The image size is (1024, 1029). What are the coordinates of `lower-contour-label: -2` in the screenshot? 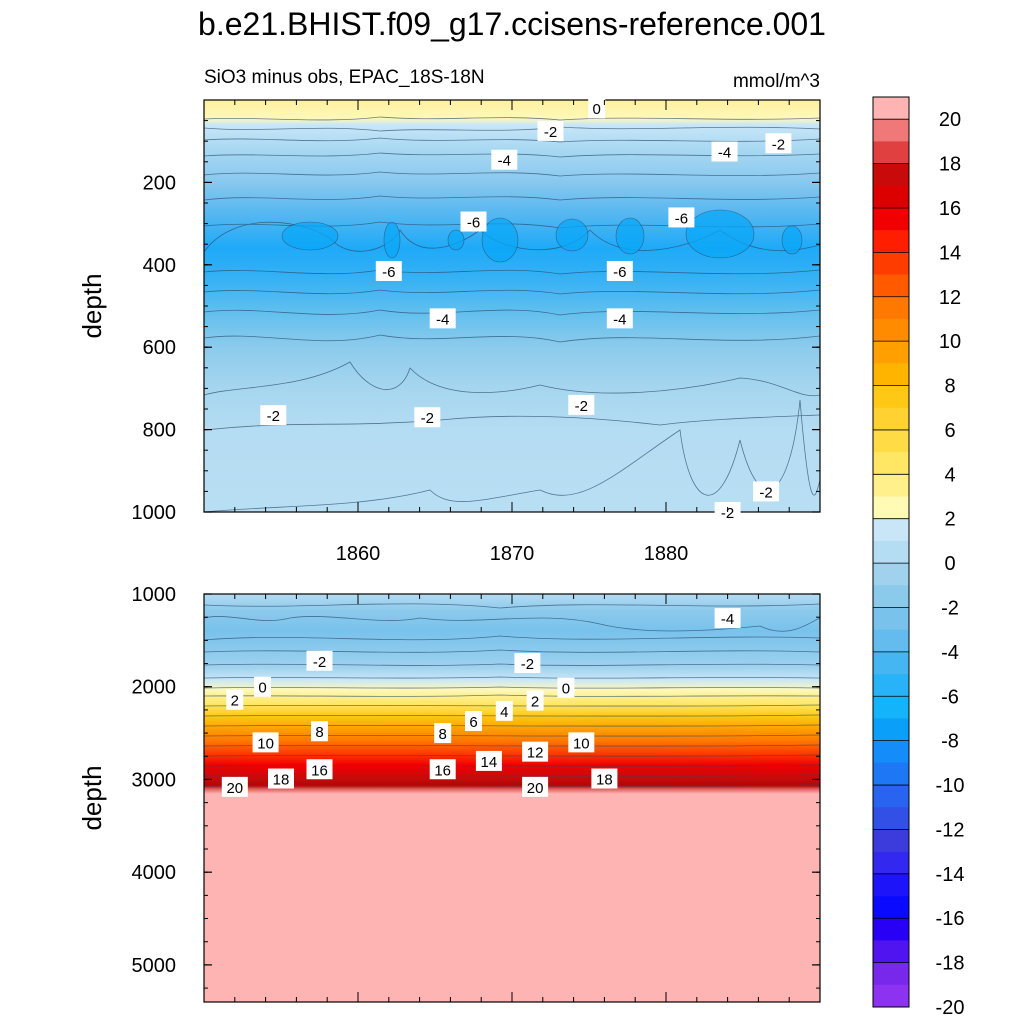 It's located at (319, 660).